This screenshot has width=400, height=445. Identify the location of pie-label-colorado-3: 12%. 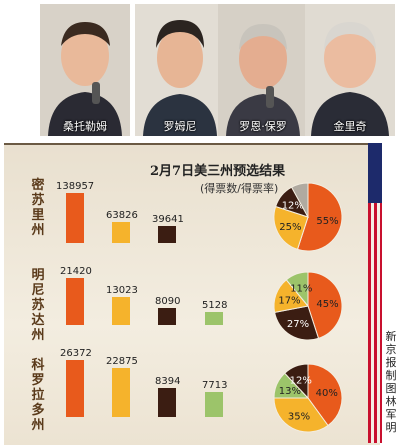
(301, 381).